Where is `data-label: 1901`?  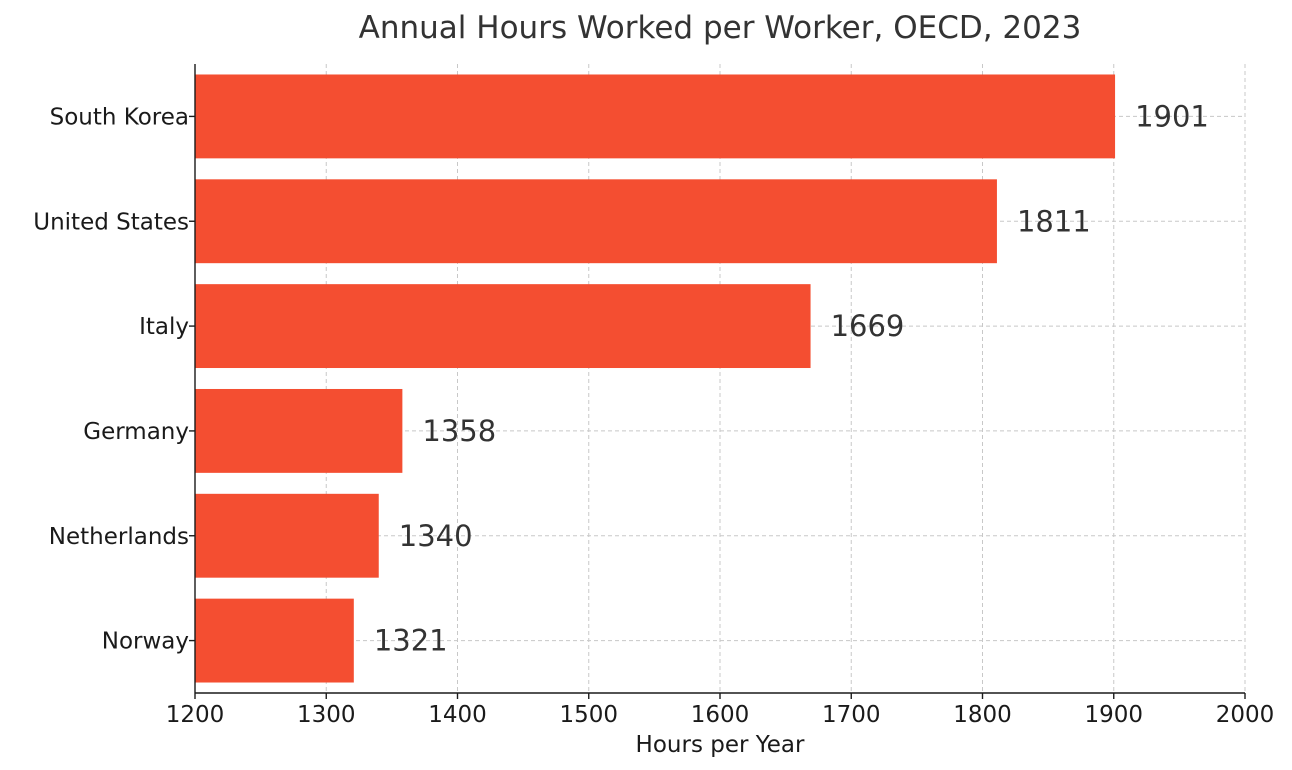 data-label: 1901 is located at coordinates (1172, 116).